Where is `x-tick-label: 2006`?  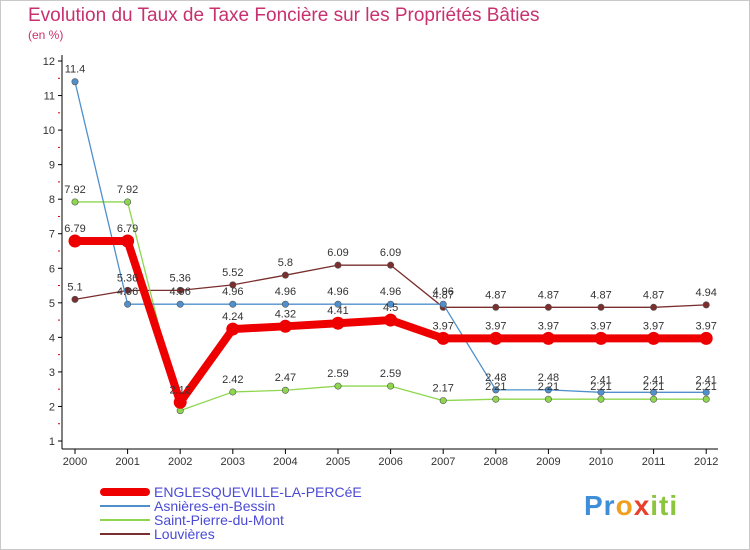 x-tick-label: 2006 is located at coordinates (390, 462).